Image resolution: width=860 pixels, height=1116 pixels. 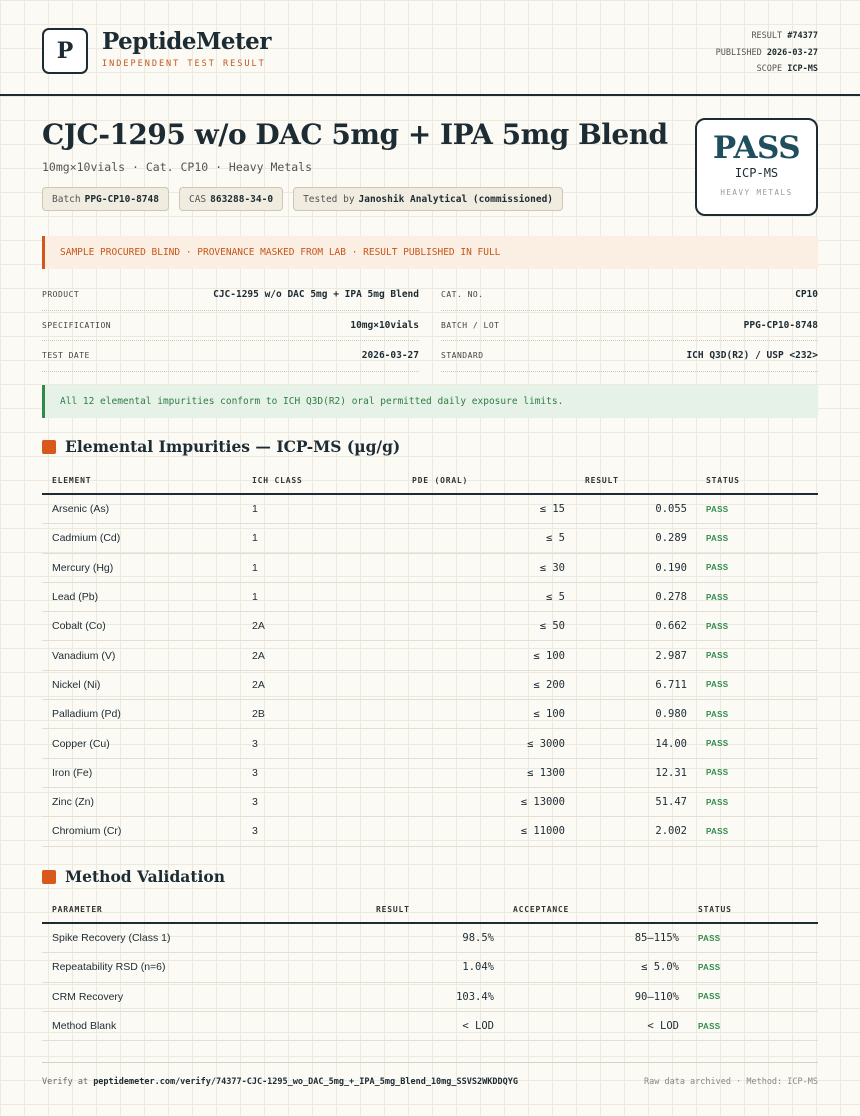 What do you see at coordinates (629, 295) in the screenshot?
I see `detail-row: CAT. NO. CP10` at bounding box center [629, 295].